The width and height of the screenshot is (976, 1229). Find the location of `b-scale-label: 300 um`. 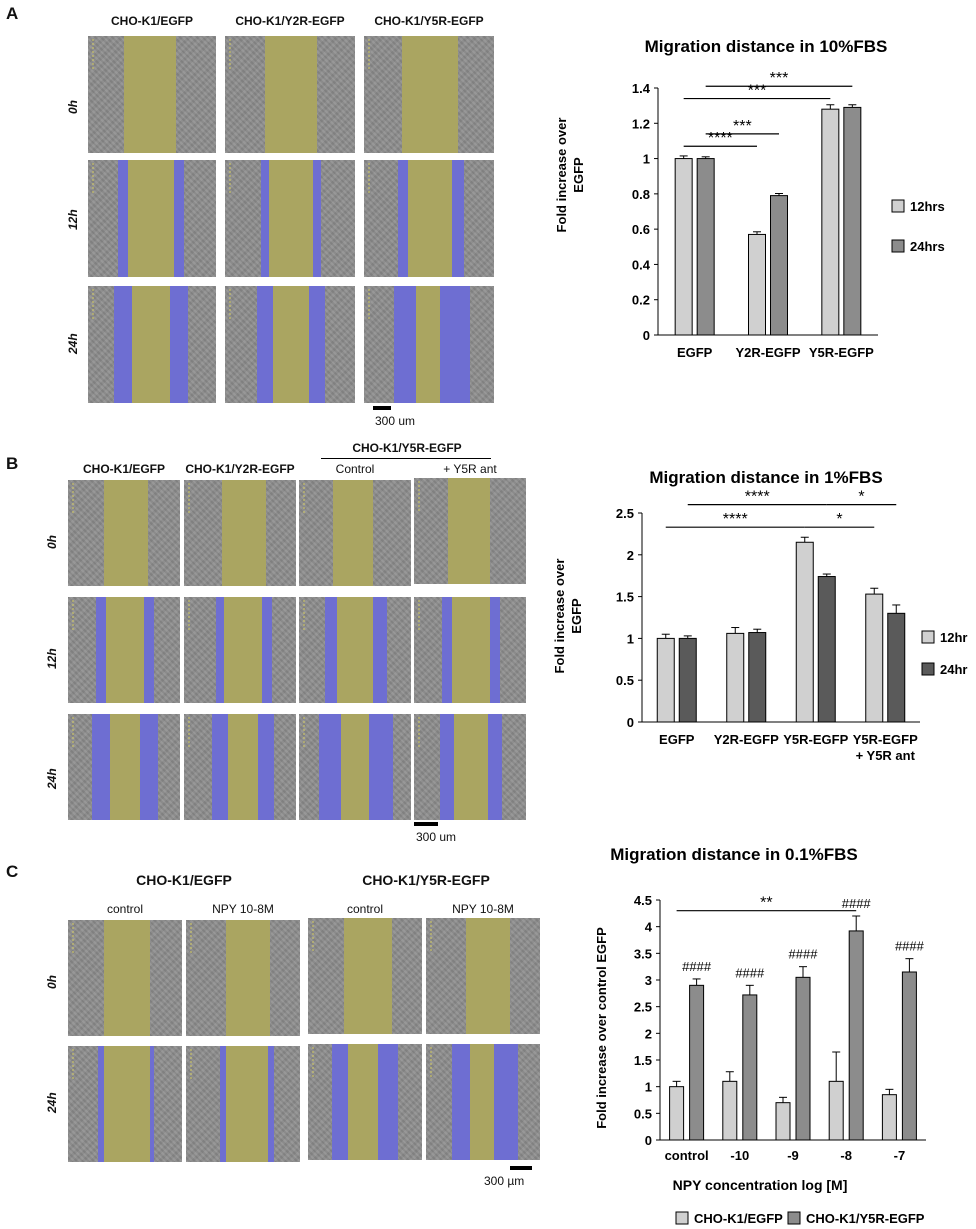

b-scale-label: 300 um is located at coordinates (436, 837).